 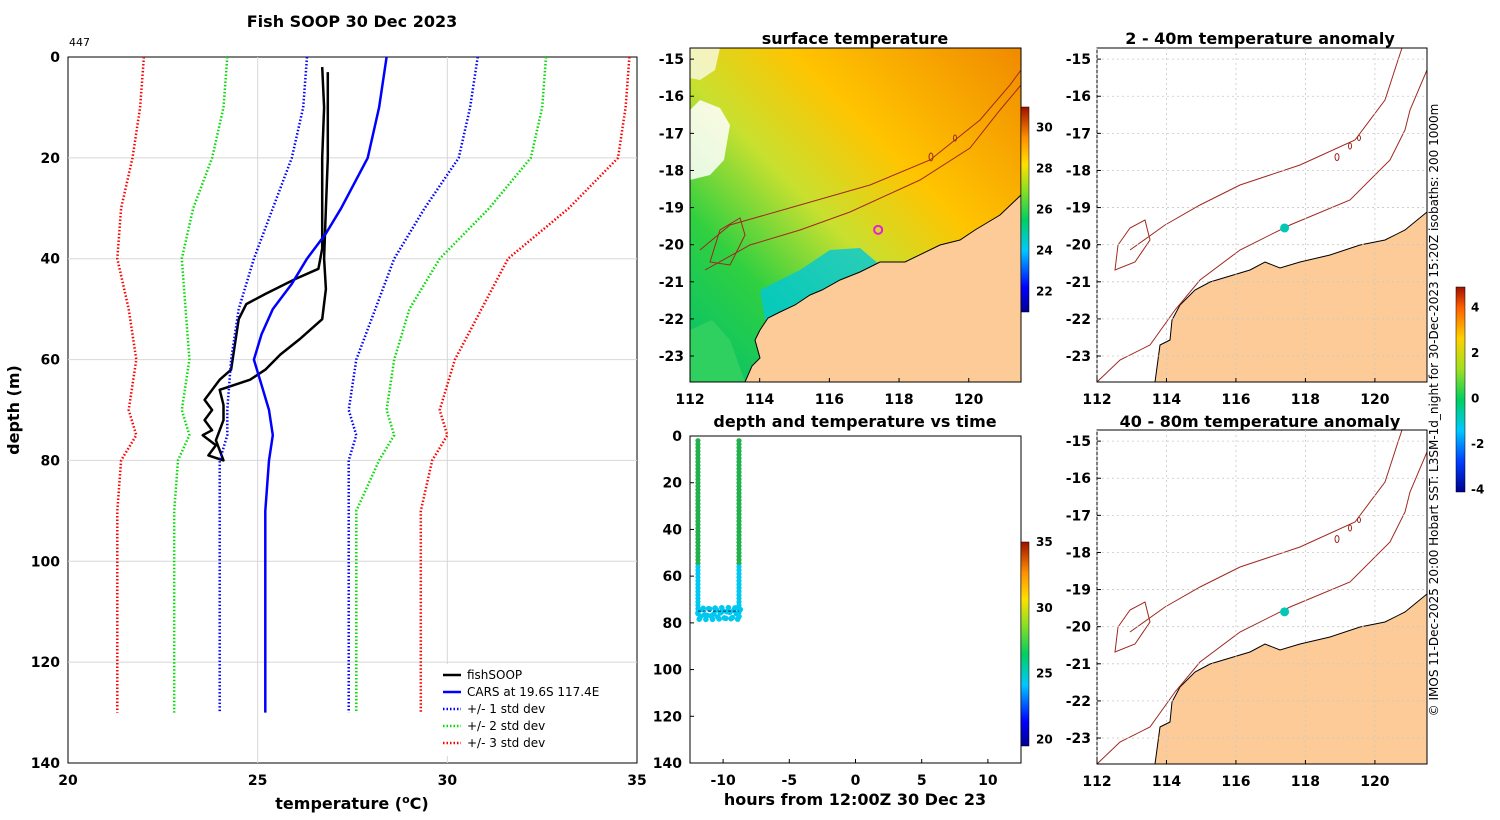 What do you see at coordinates (671, 134) in the screenshot?
I see `sst-ytick-label: -17` at bounding box center [671, 134].